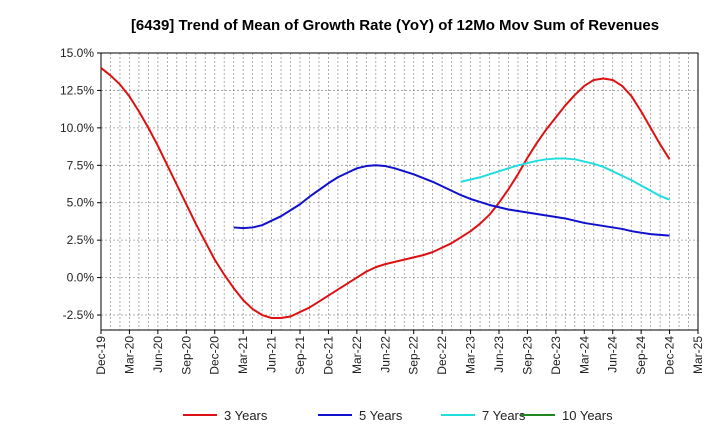 This screenshot has height=440, width=720. Describe the element at coordinates (584, 355) in the screenshot. I see `x-tick-label: Mar-24` at that location.